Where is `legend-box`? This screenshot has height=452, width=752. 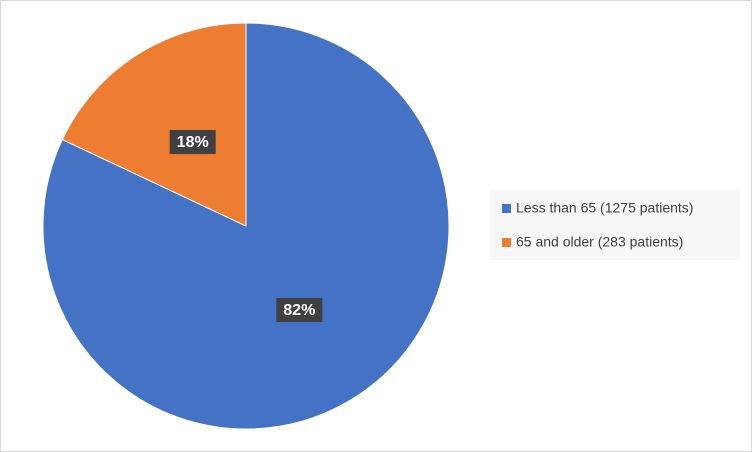
legend-box is located at coordinates (615, 225).